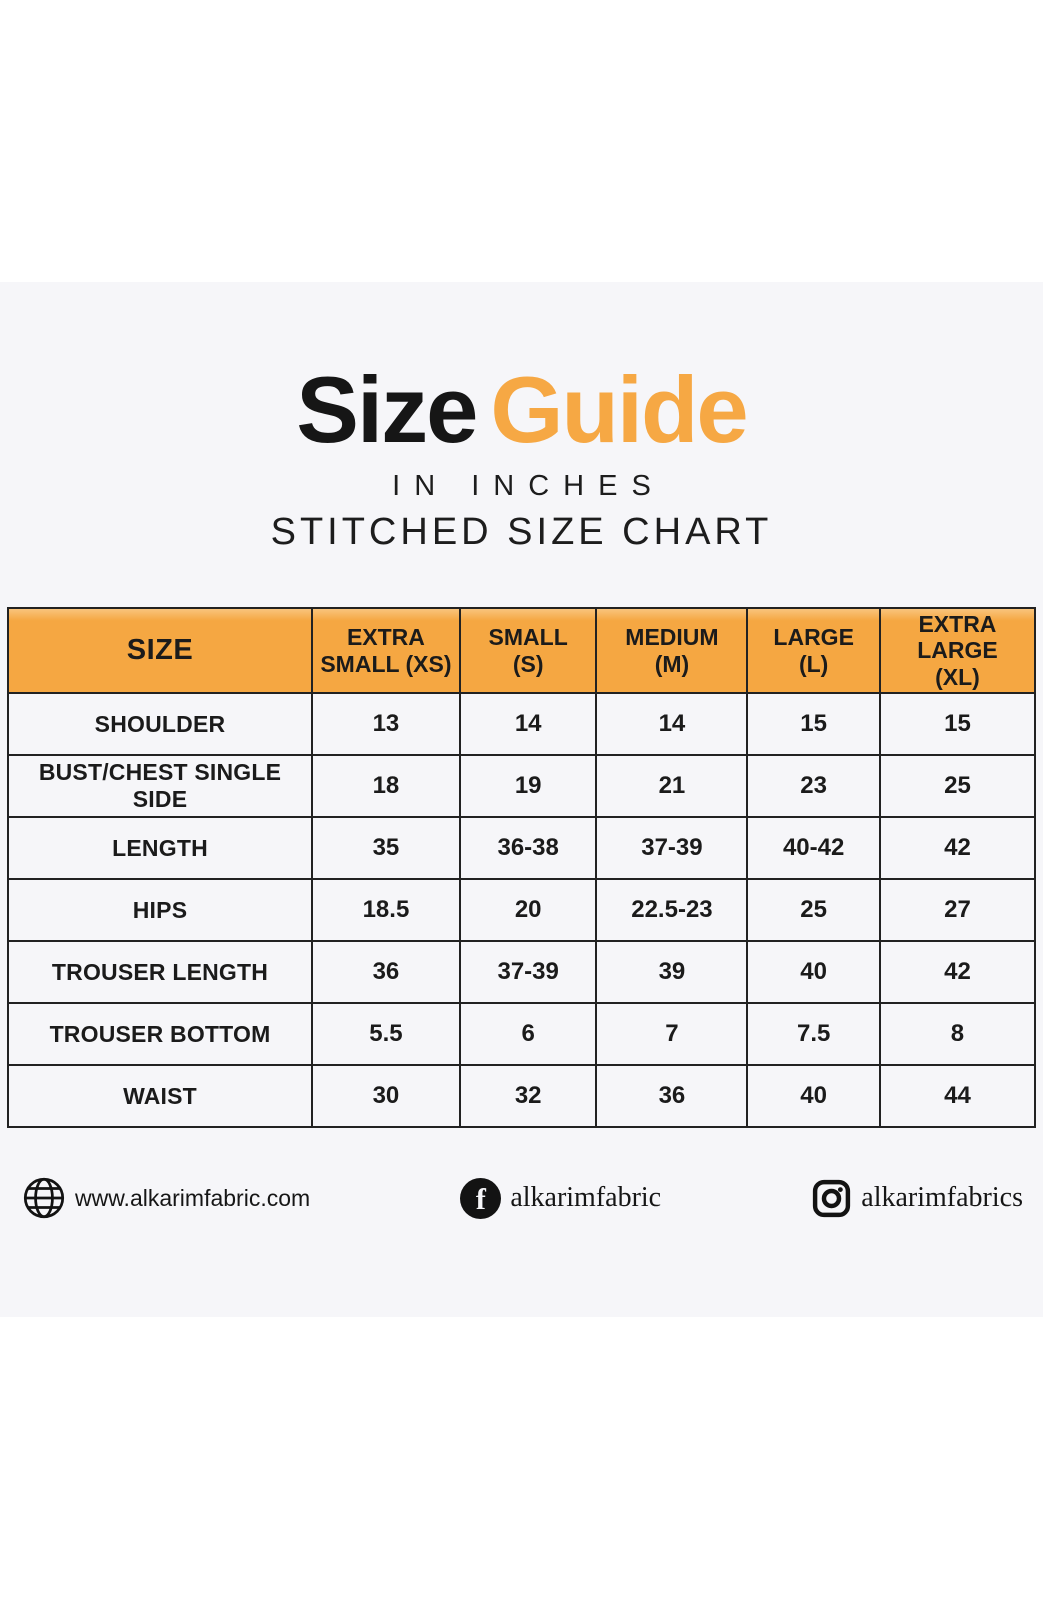 Image resolution: width=1043 pixels, height=1600 pixels. I want to click on cell-value: 18, so click(386, 786).